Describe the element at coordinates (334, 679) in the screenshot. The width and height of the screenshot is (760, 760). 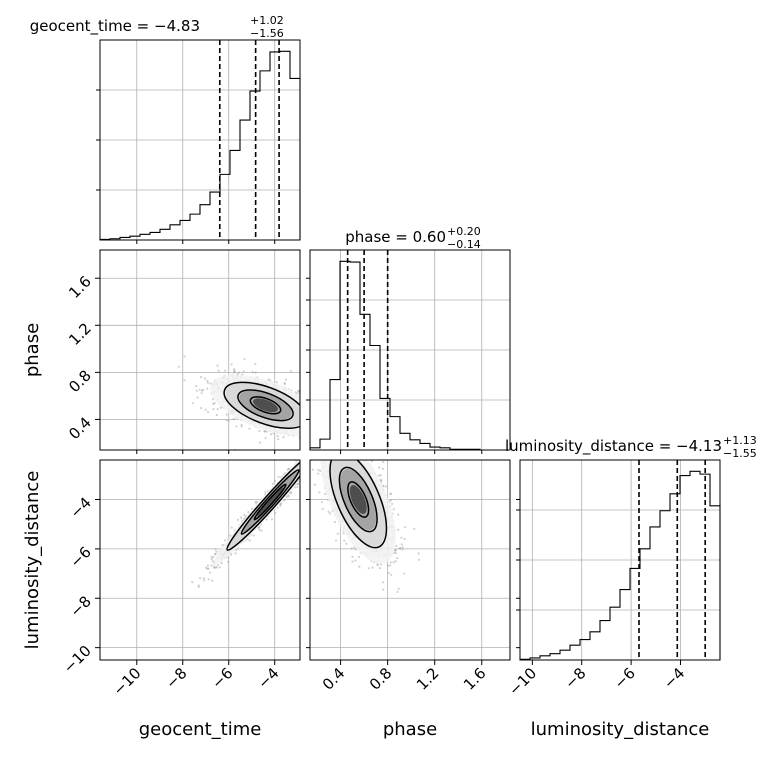
I see `xtick-label-phase-0: 0.4` at that location.